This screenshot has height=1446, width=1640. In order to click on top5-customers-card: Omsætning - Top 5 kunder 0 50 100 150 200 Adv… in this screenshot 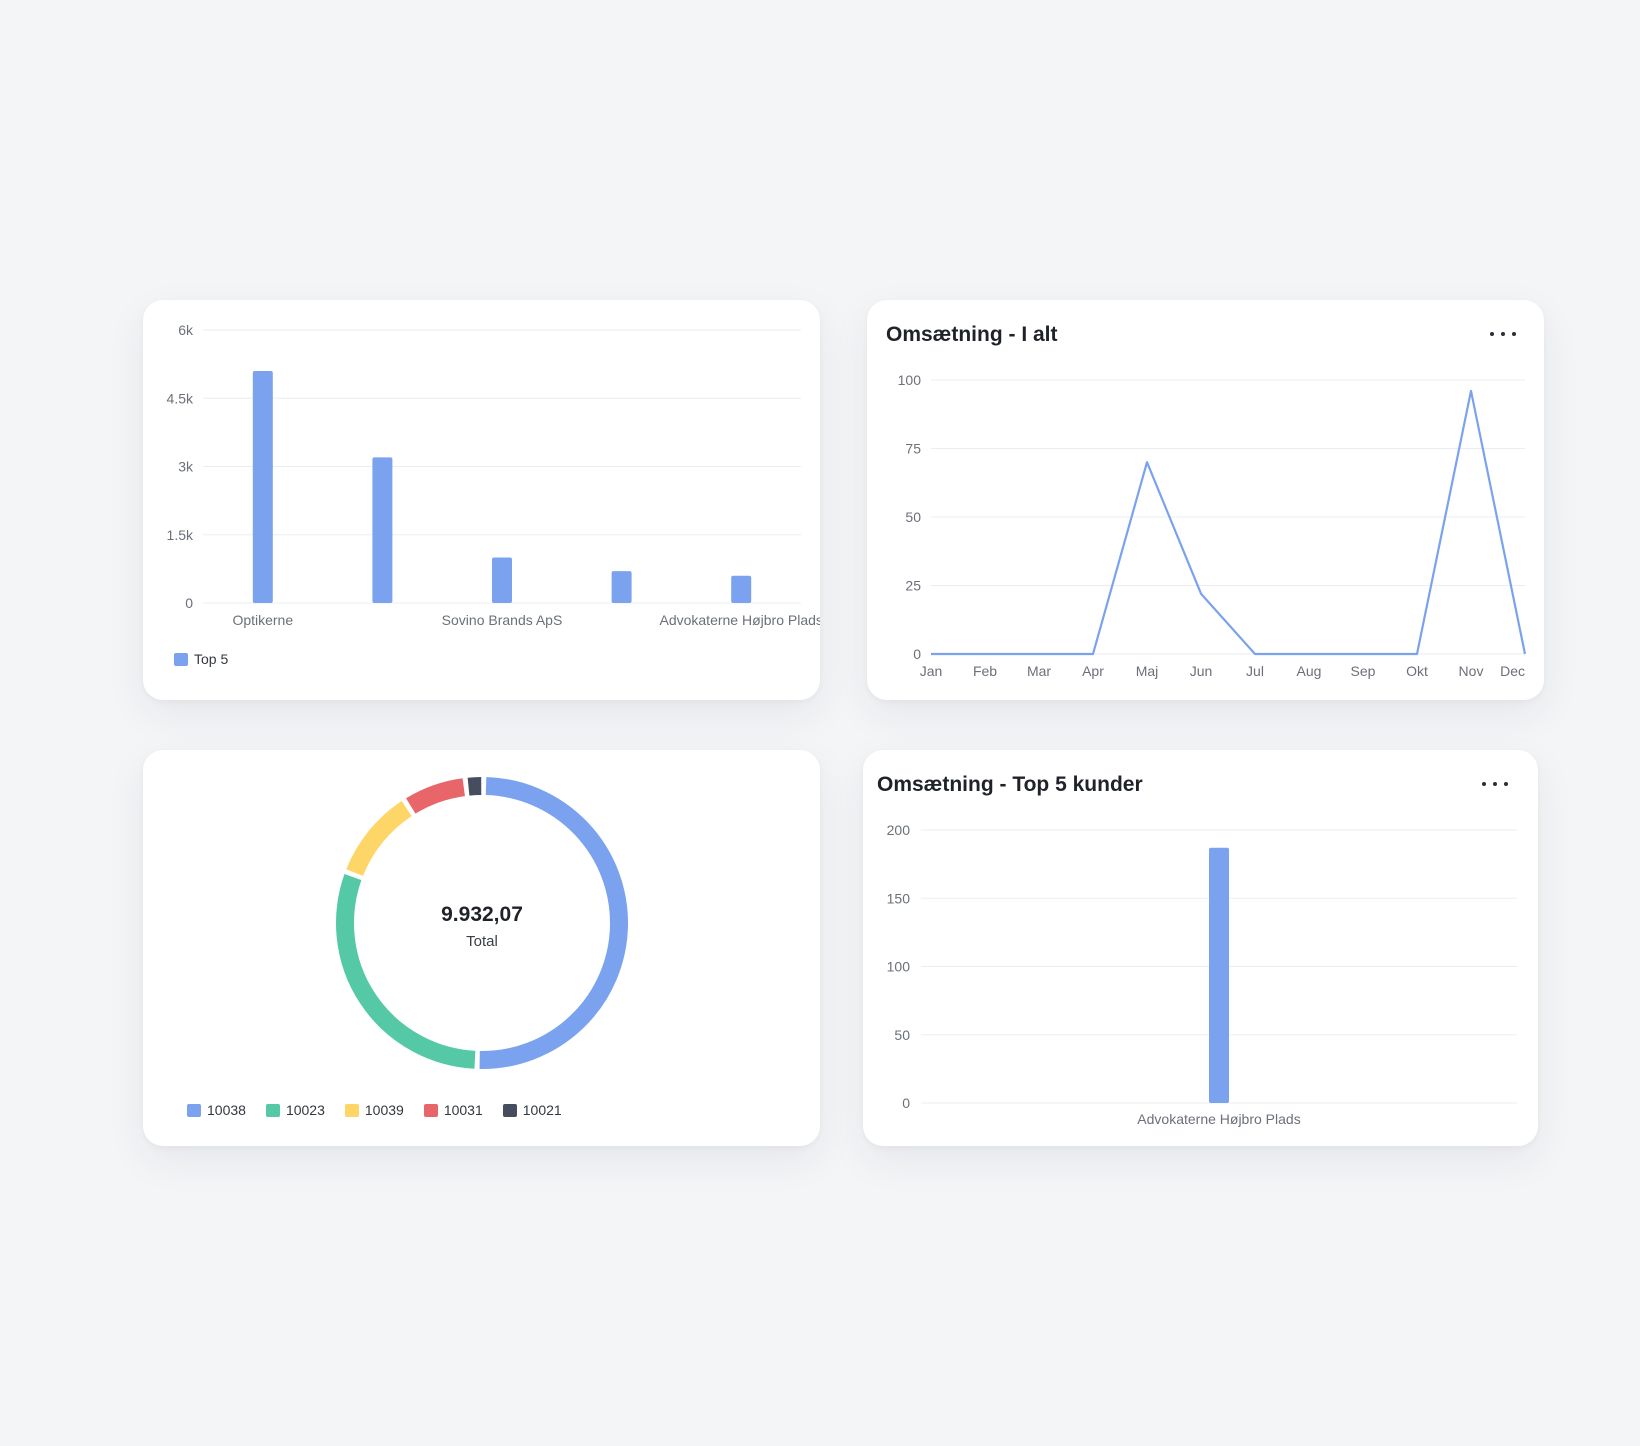, I will do `click(1200, 948)`.